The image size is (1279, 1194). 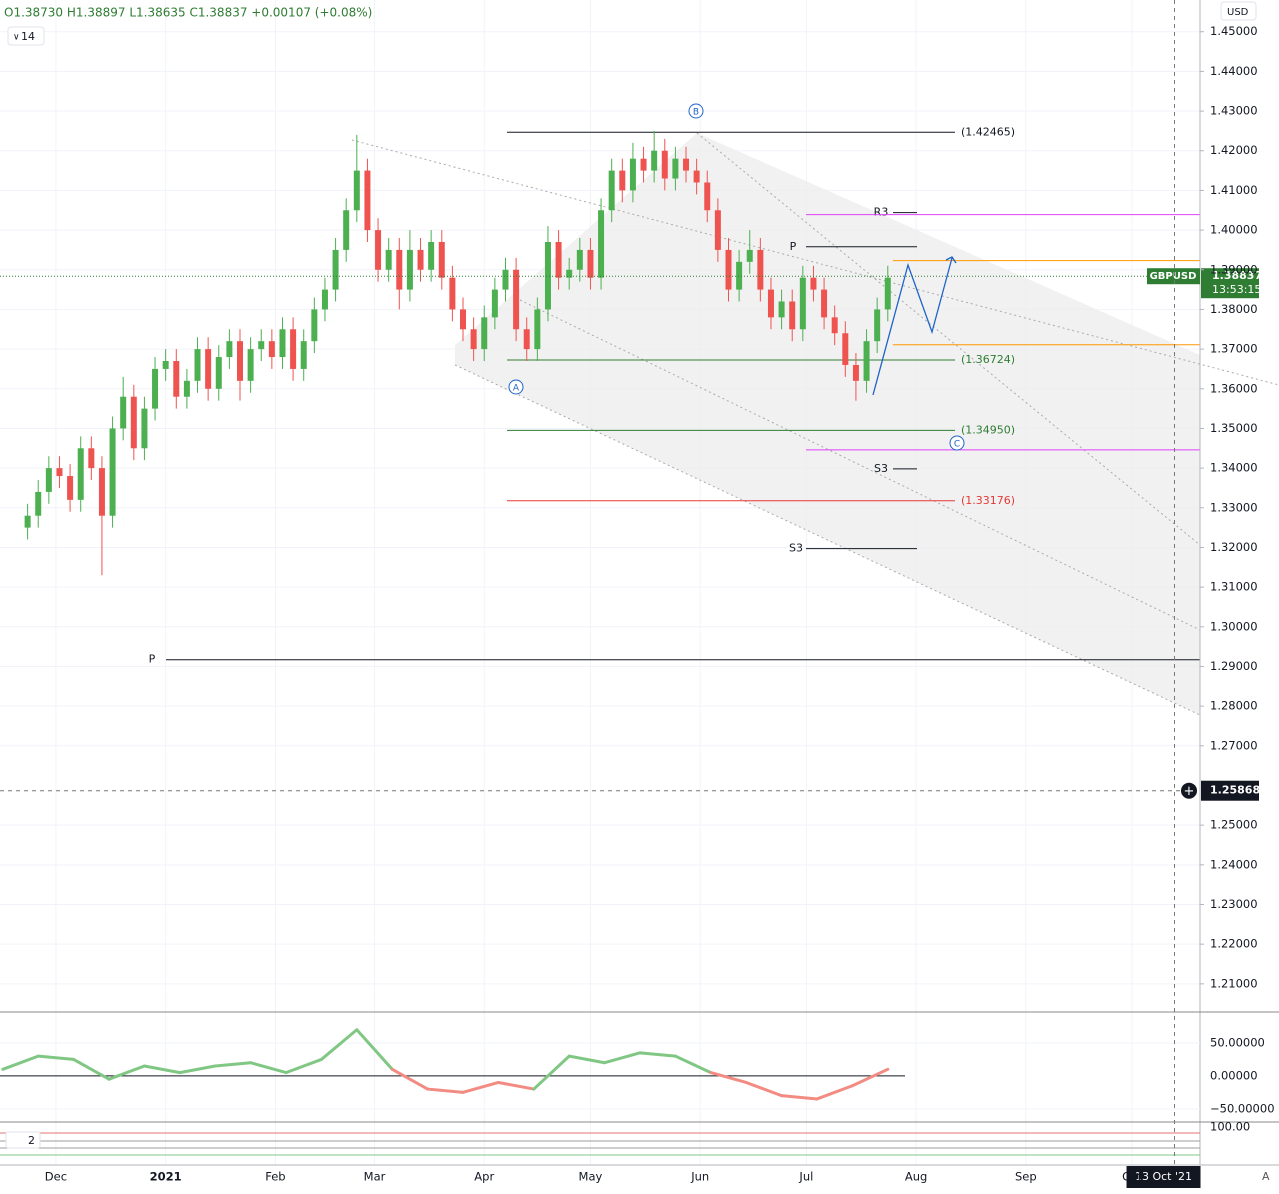 I want to click on last-price: 1.38837, so click(x=1237, y=275).